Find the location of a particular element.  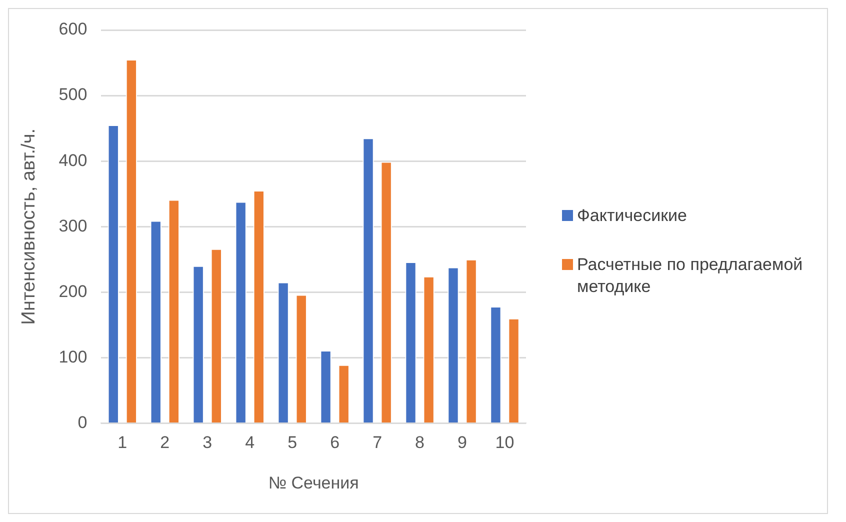

x-tick-label: 4 is located at coordinates (250, 442).